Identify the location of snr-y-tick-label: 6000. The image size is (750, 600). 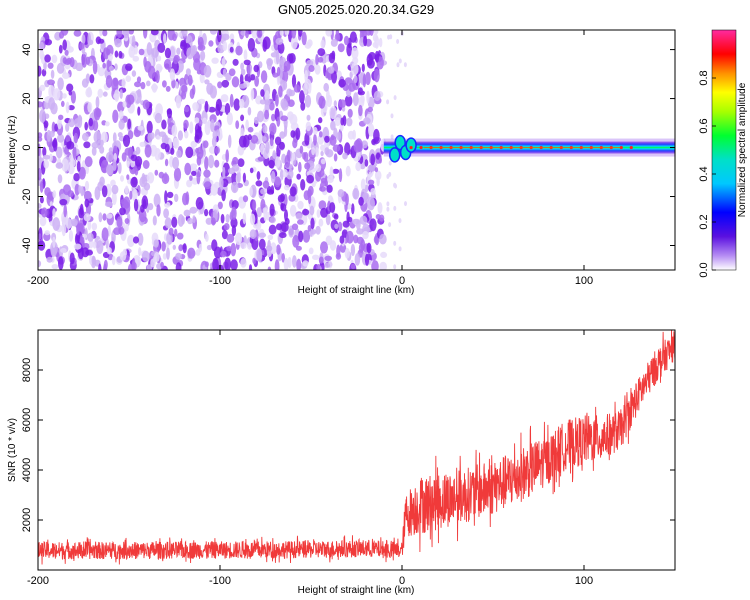
(27, 420).